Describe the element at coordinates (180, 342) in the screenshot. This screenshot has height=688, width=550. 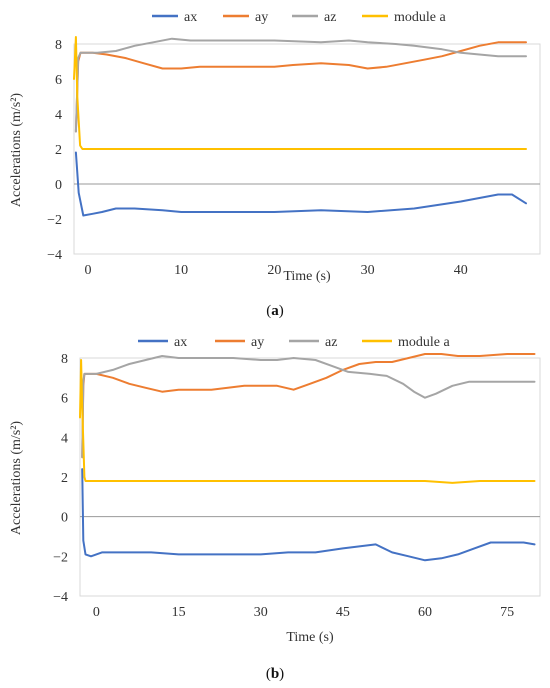
I see `legend-label-ax-b: ax` at that location.